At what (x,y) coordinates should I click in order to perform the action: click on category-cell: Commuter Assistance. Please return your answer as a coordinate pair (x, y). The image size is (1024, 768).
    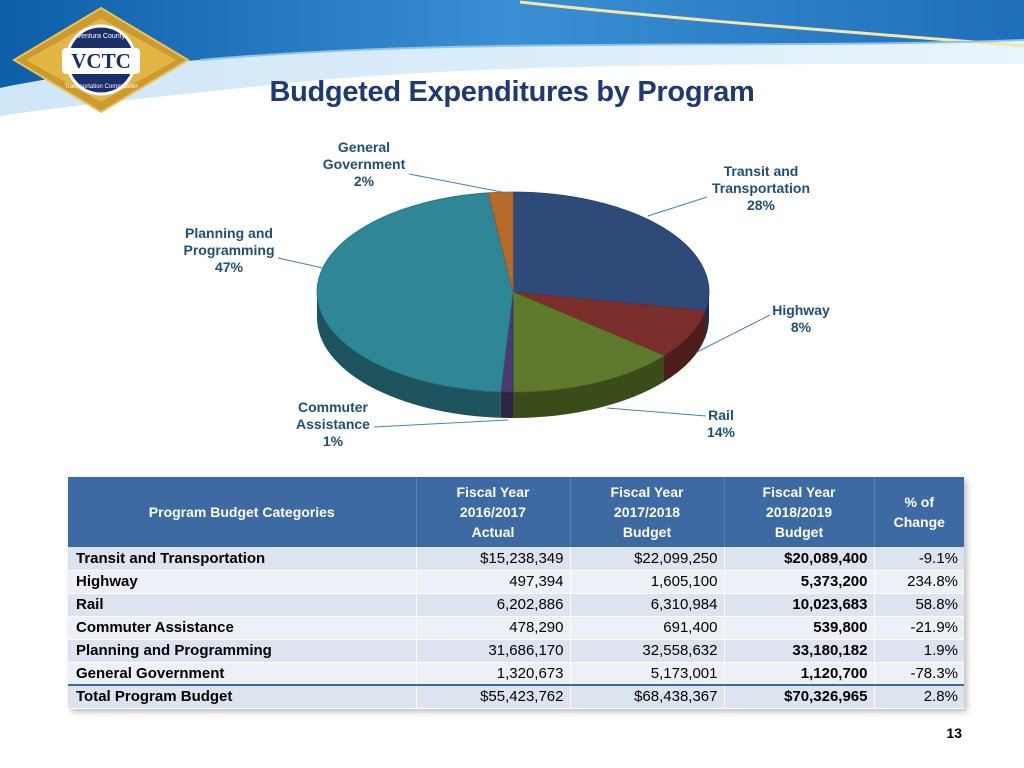
    Looking at the image, I should click on (242, 628).